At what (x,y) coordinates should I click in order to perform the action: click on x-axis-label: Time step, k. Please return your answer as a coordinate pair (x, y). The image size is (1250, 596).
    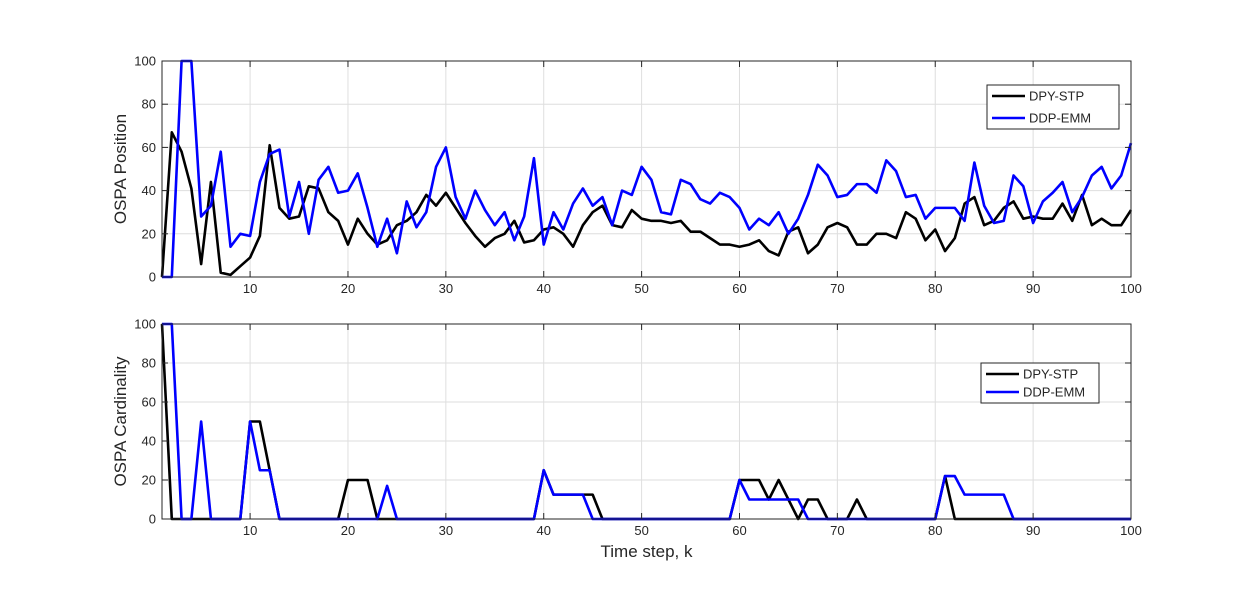
    Looking at the image, I should click on (647, 551).